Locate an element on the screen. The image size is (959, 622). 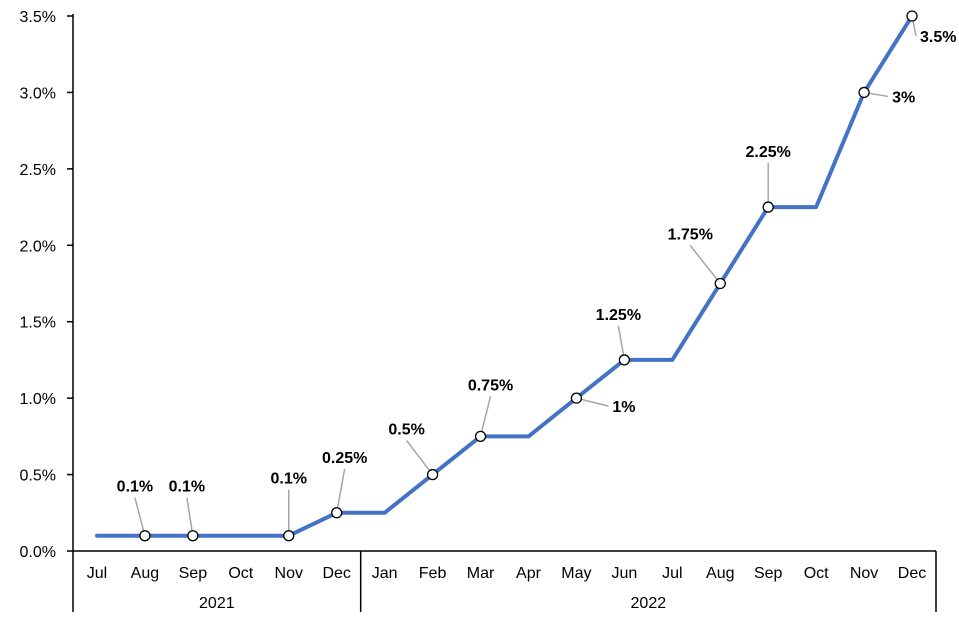
year-label: 2021 is located at coordinates (217, 603).